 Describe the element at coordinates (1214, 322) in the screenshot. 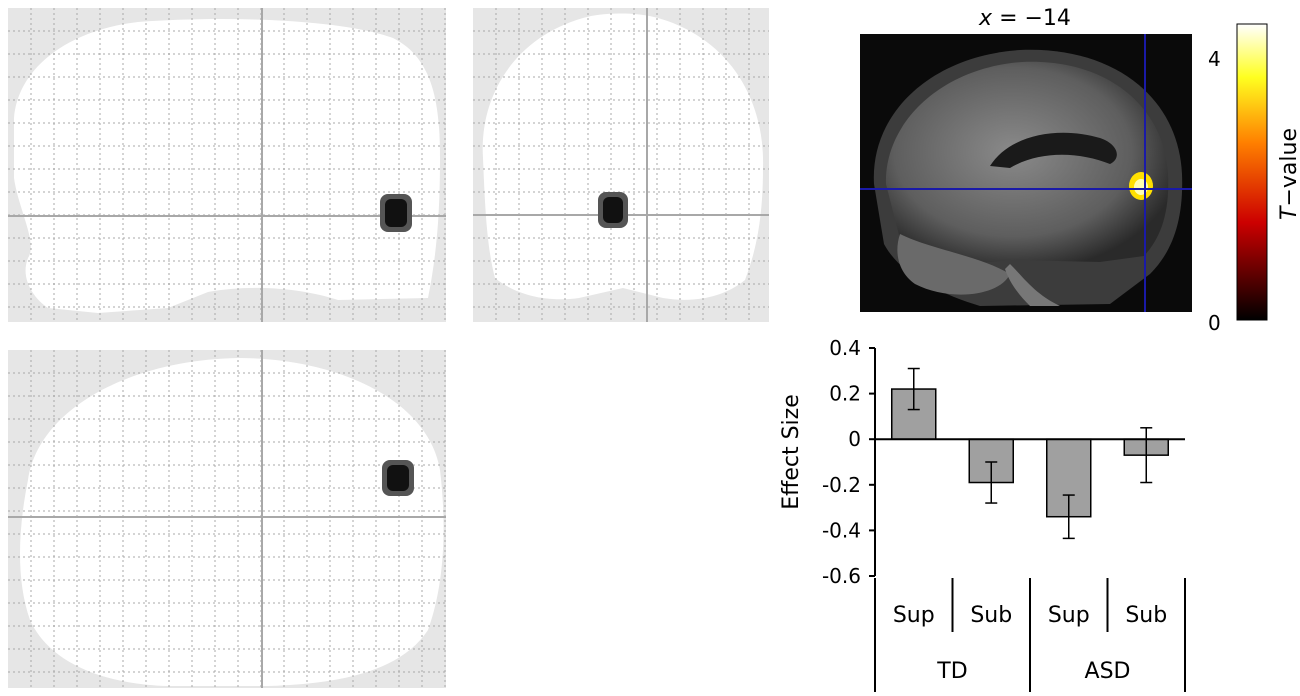

I see `colorbar-min-label: 0` at that location.